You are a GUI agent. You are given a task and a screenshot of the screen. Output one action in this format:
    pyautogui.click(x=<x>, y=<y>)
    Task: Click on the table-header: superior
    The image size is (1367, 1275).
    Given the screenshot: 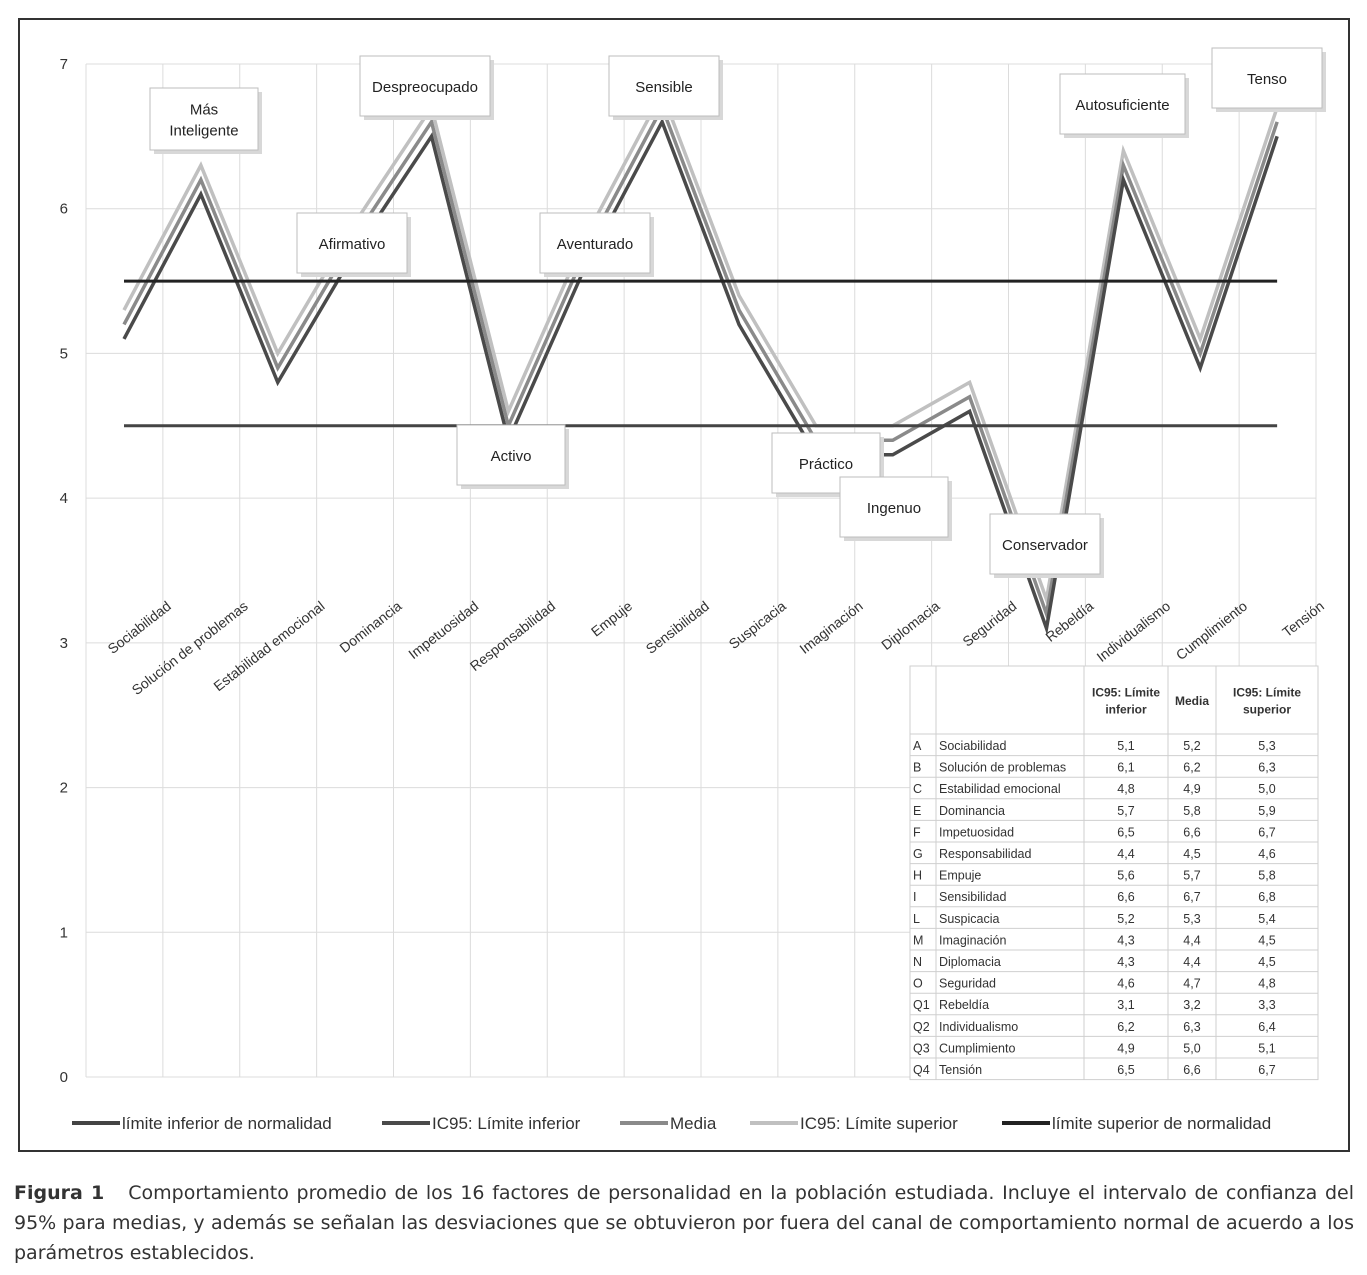 What is the action you would take?
    pyautogui.click(x=1267, y=710)
    